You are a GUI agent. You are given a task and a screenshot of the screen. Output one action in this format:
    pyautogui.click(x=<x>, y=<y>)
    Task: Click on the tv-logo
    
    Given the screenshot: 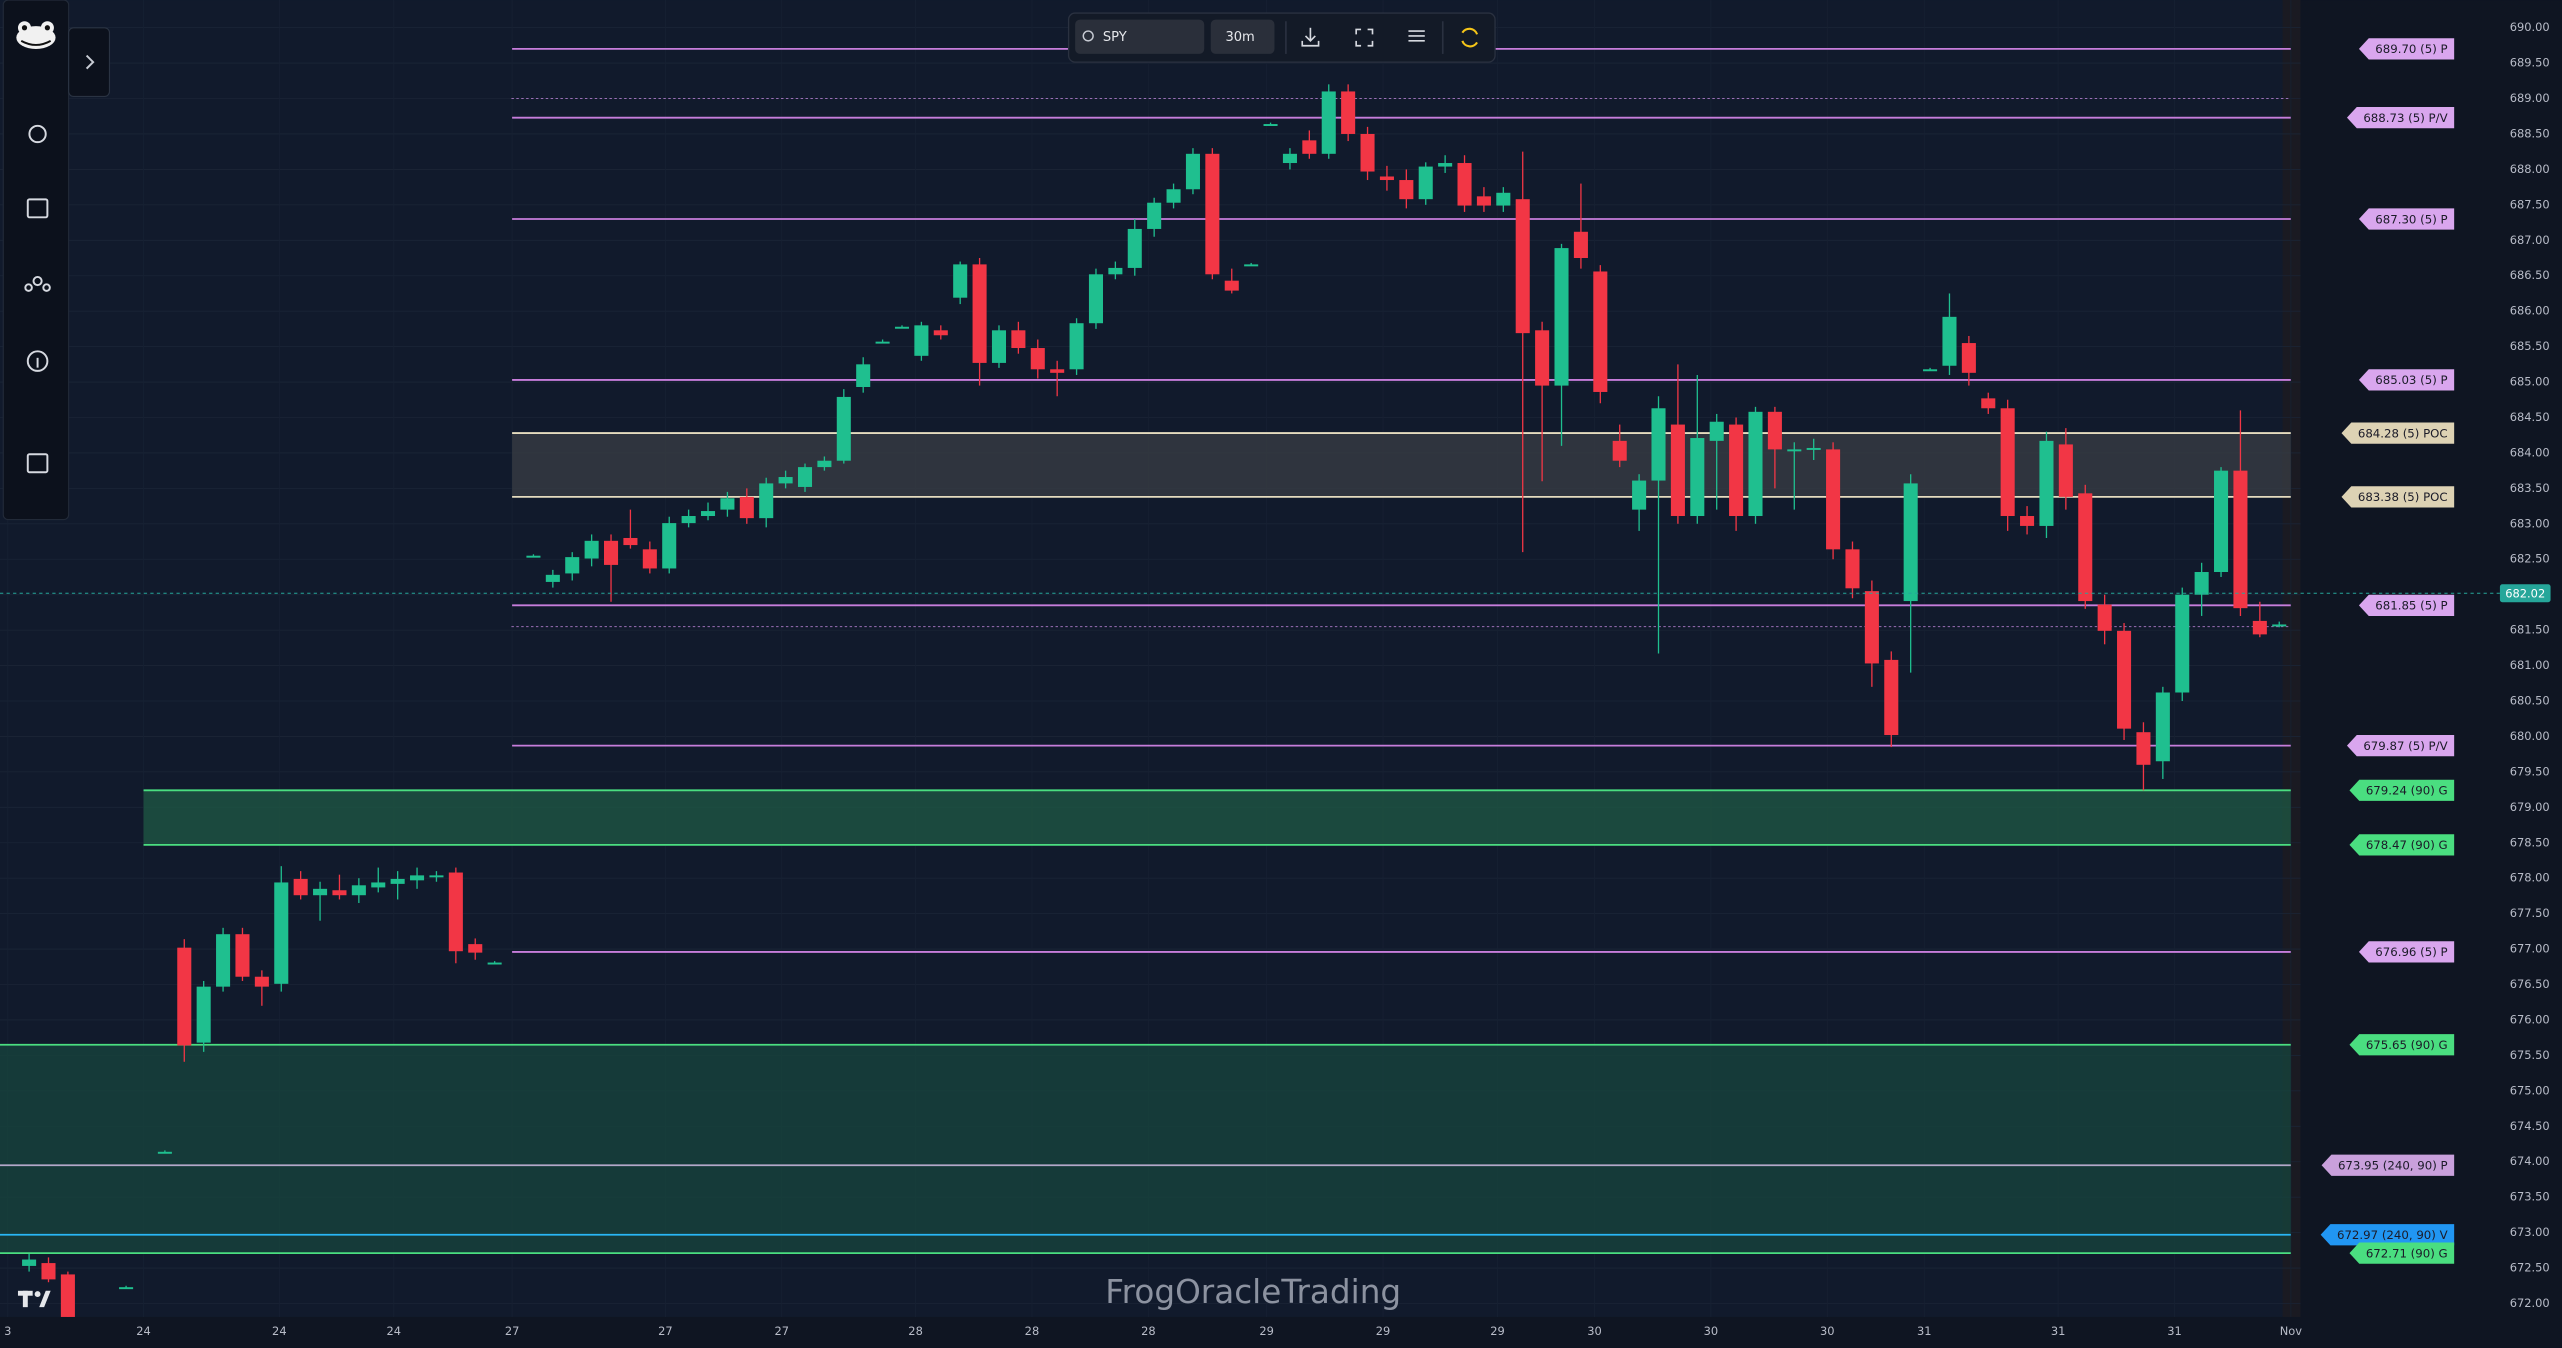 What is the action you would take?
    pyautogui.click(x=34, y=1299)
    